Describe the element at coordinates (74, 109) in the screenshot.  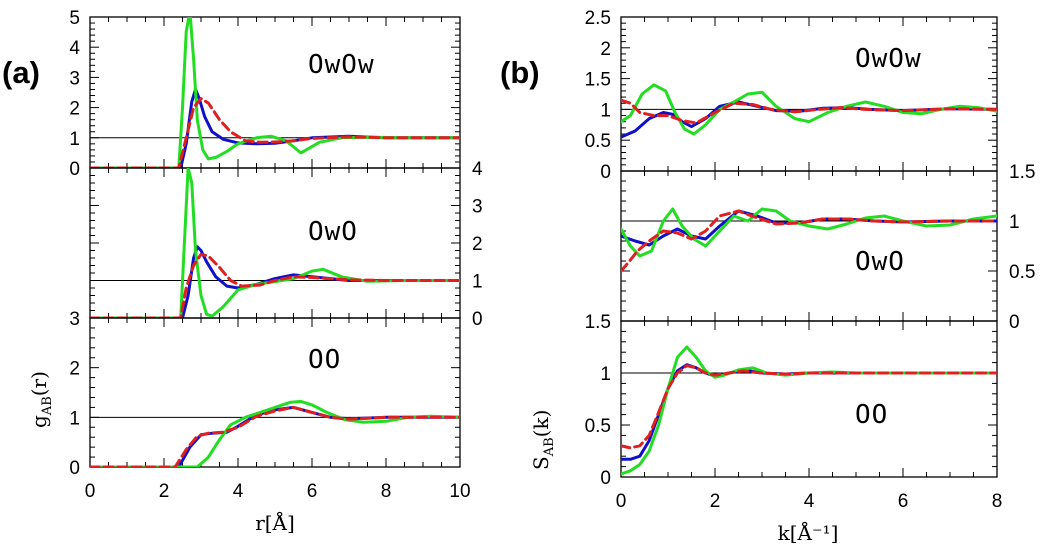
I see `y-tick-label-a-owow: 2` at that location.